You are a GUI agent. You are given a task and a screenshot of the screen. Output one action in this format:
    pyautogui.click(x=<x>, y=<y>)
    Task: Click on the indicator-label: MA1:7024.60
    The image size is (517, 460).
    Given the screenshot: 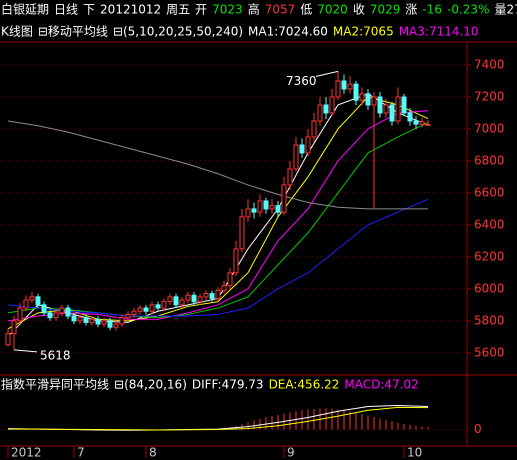 What is the action you would take?
    pyautogui.click(x=288, y=32)
    